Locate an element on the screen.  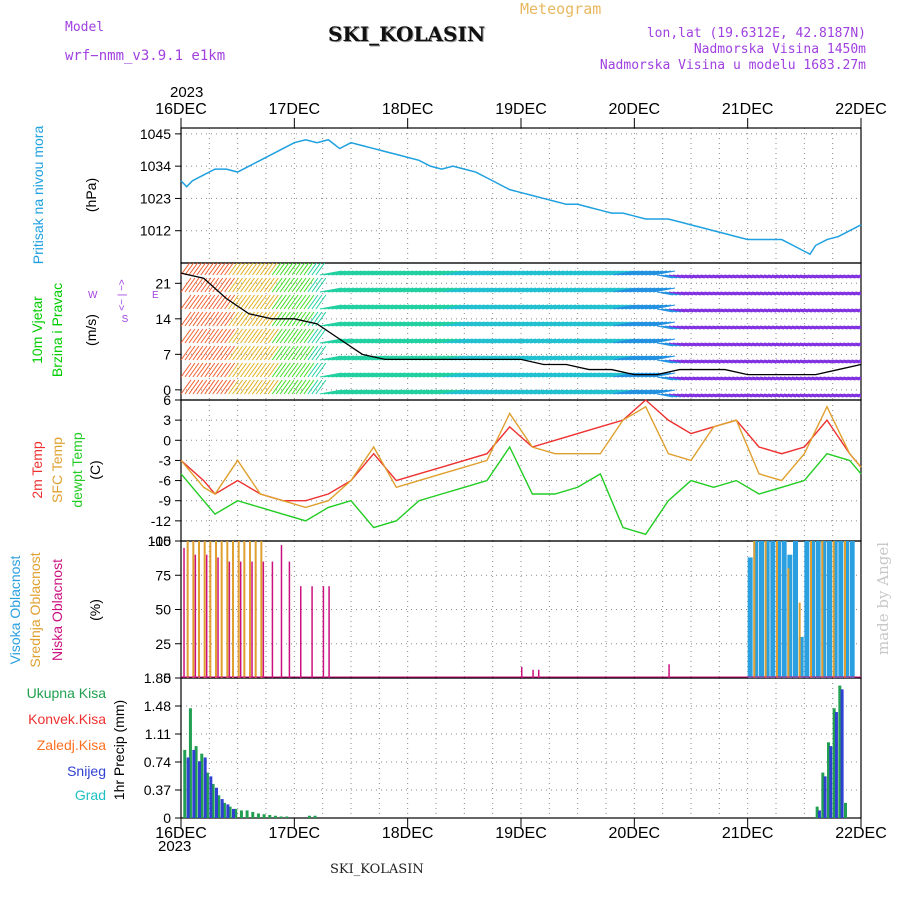
tsfc-label: SFC Temp is located at coordinates (57, 470).